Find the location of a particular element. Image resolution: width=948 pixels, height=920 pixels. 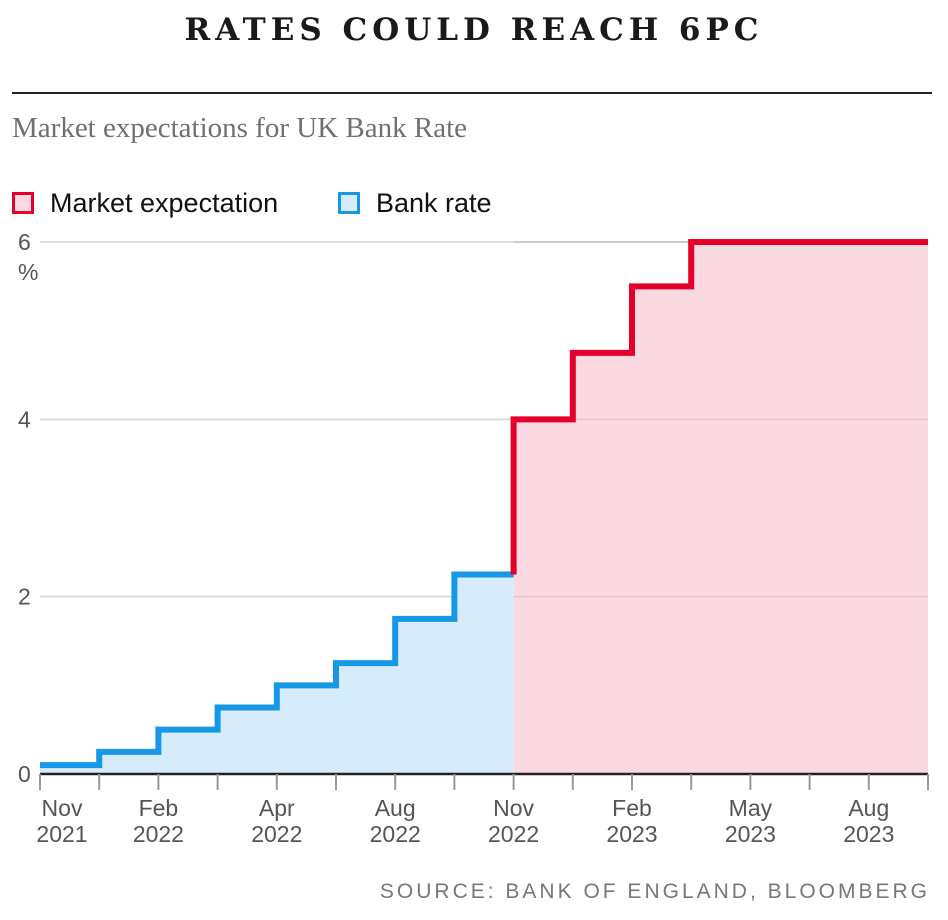

x-tick-label-month: May is located at coordinates (751, 808).